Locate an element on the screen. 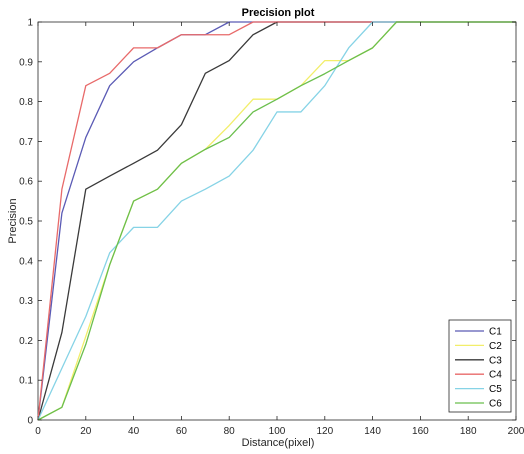 The width and height of the screenshot is (524, 454). x-tick-label: 180 is located at coordinates (468, 431).